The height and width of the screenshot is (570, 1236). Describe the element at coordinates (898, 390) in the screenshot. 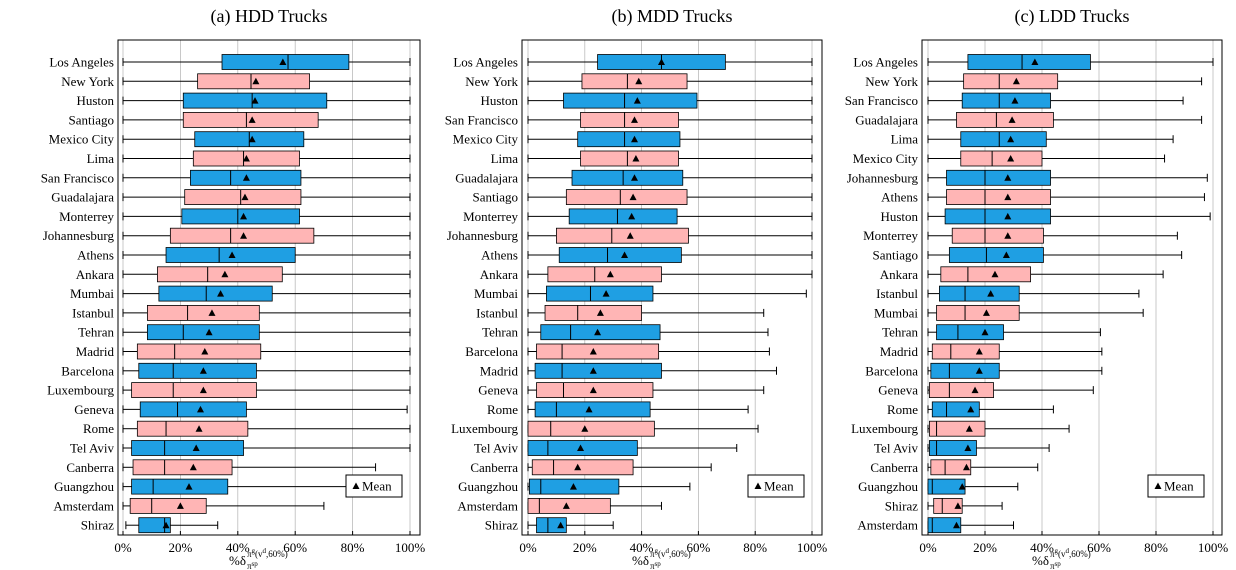

I see `category-label: Geneva` at that location.